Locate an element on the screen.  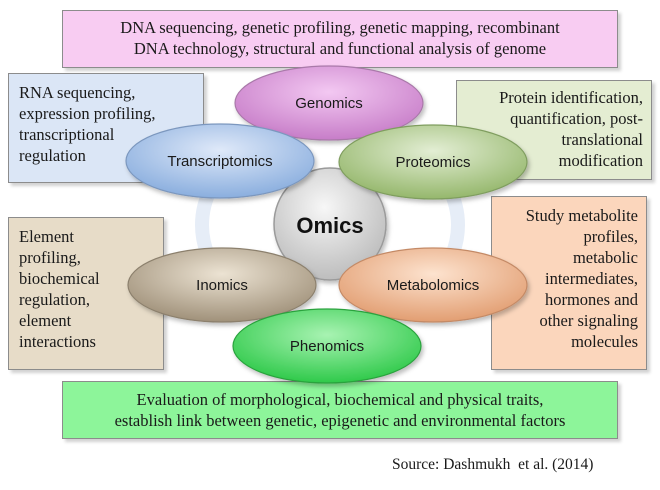
transcriptomics-description-line: regulation is located at coordinates (52, 155).